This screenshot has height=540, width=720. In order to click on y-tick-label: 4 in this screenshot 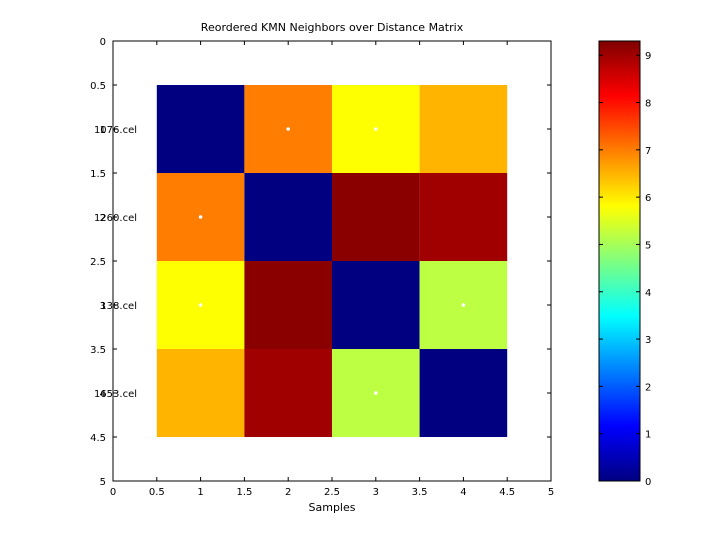, I will do `click(103, 394)`.